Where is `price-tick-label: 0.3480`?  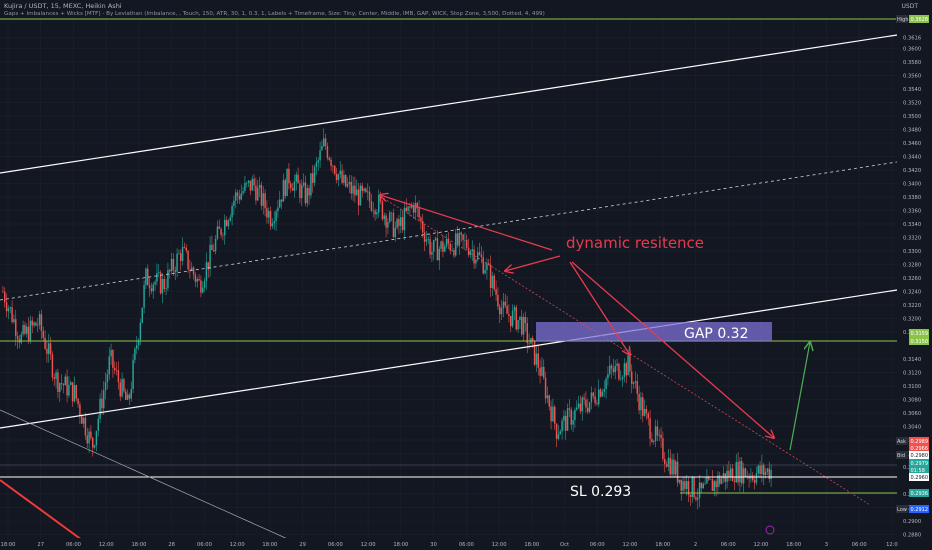 price-tick-label: 0.3480 is located at coordinates (912, 130).